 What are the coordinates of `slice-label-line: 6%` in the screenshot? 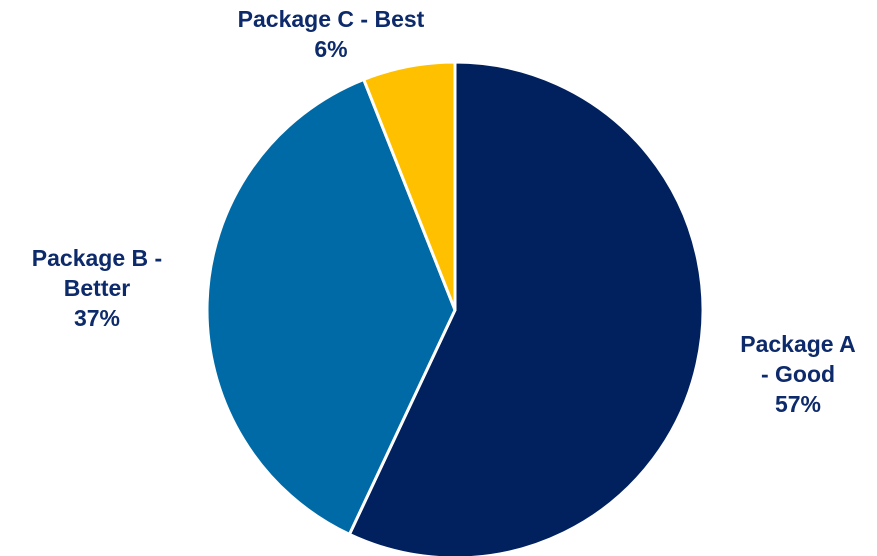 It's located at (330, 49).